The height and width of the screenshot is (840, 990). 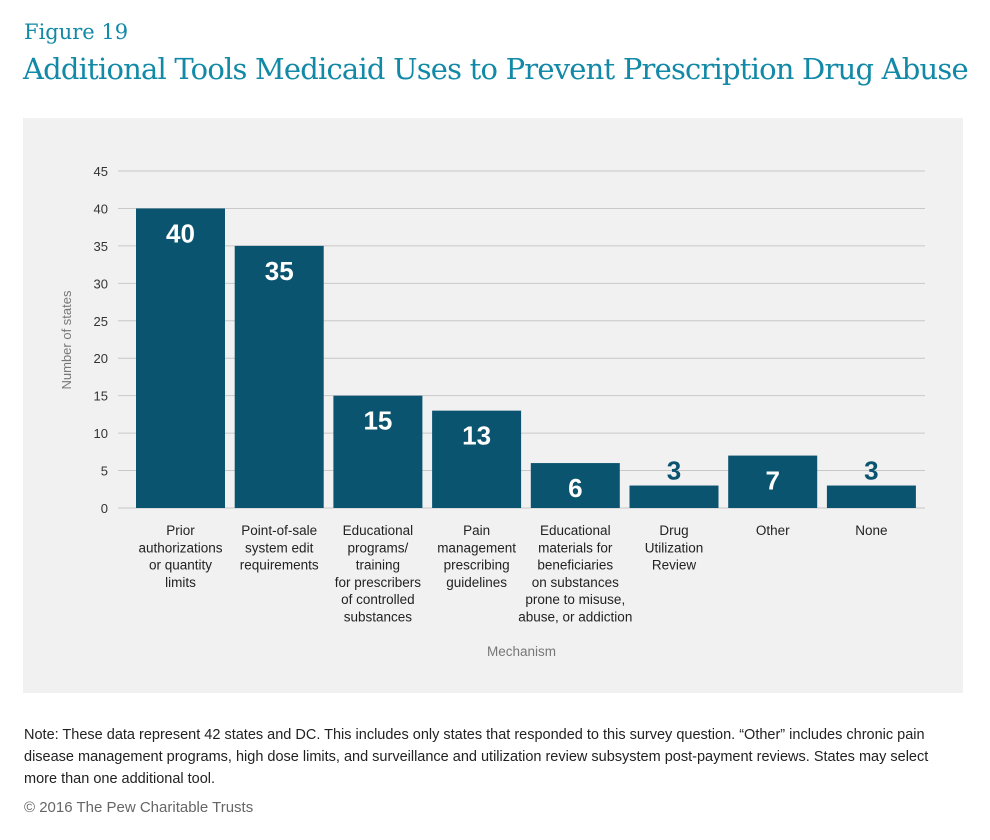 What do you see at coordinates (279, 565) in the screenshot?
I see `x-tick-label: requirements` at bounding box center [279, 565].